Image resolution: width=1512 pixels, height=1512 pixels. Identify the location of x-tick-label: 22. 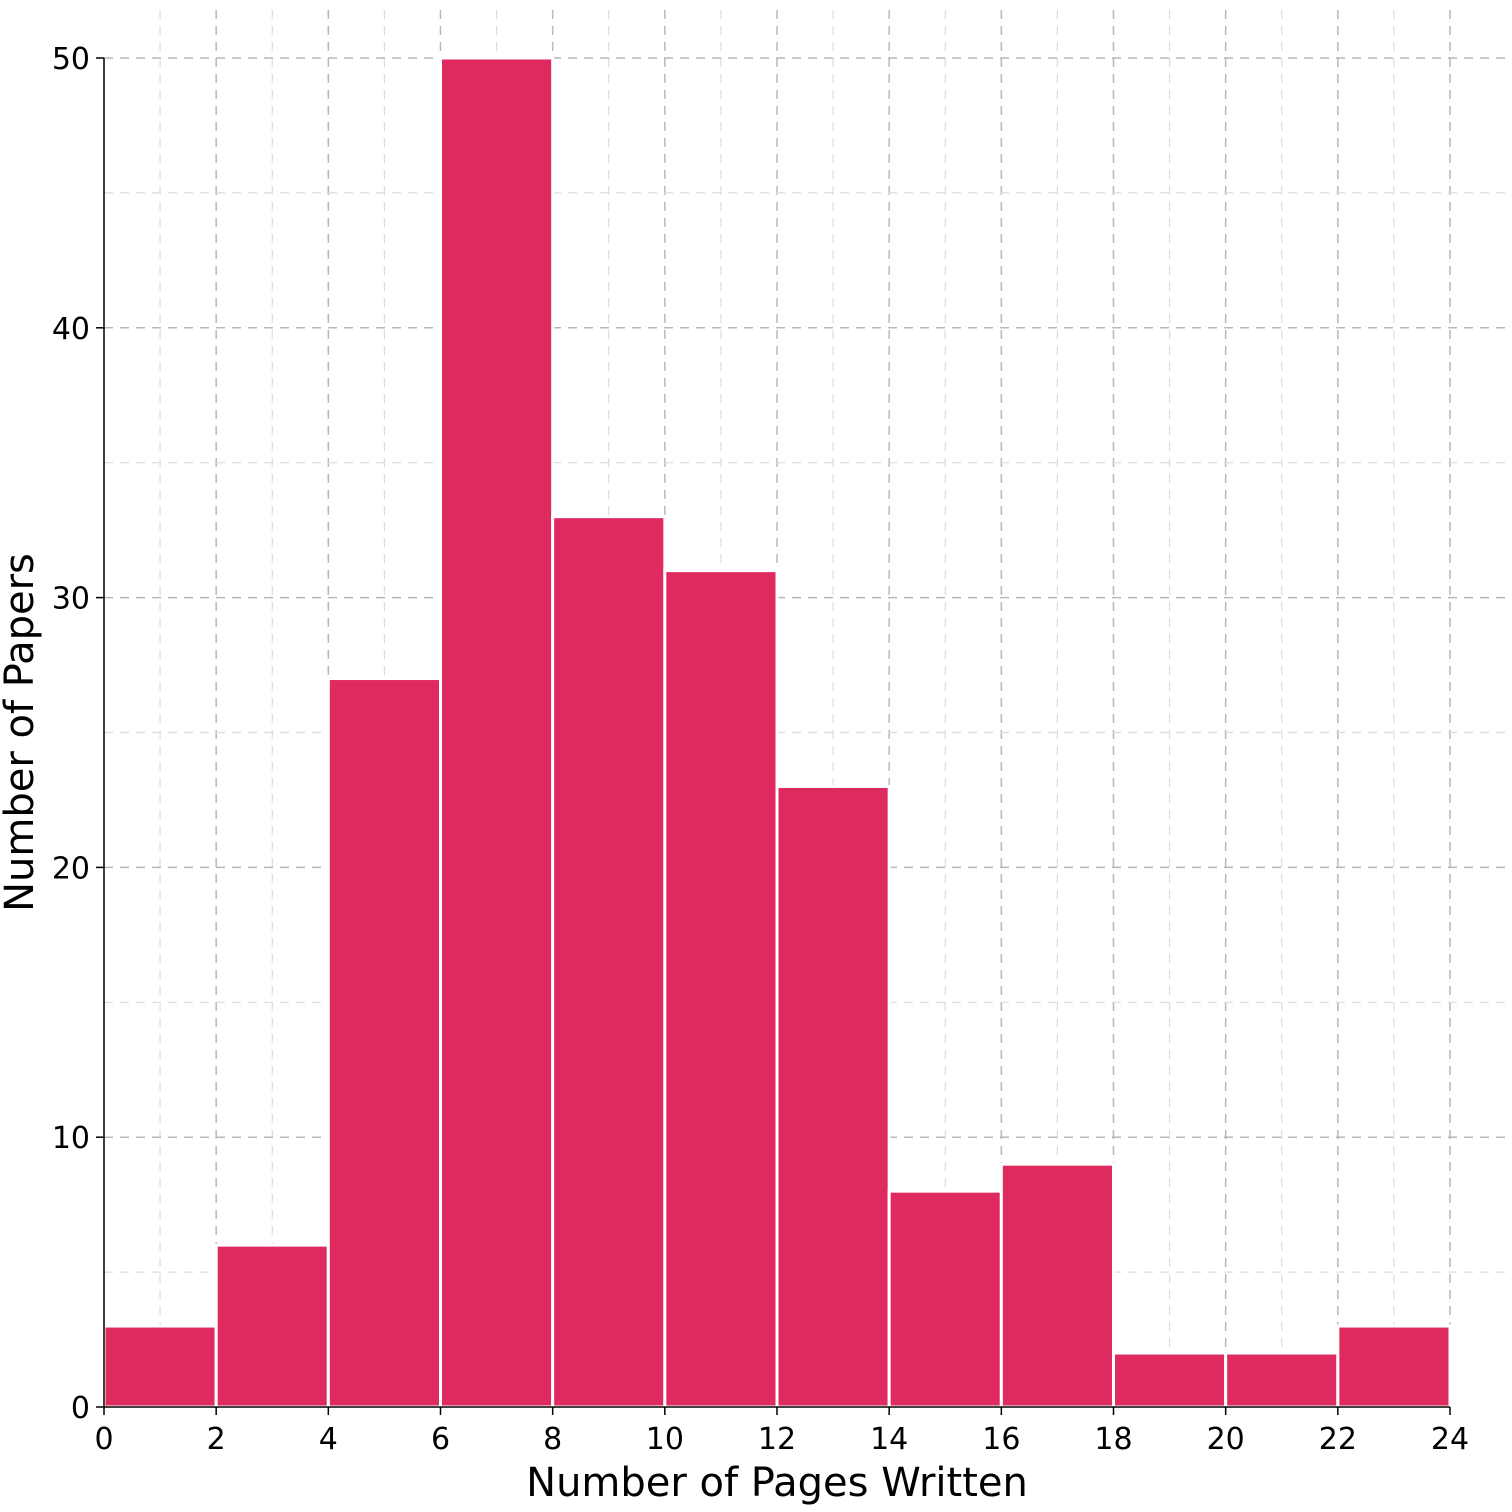
(1338, 1439).